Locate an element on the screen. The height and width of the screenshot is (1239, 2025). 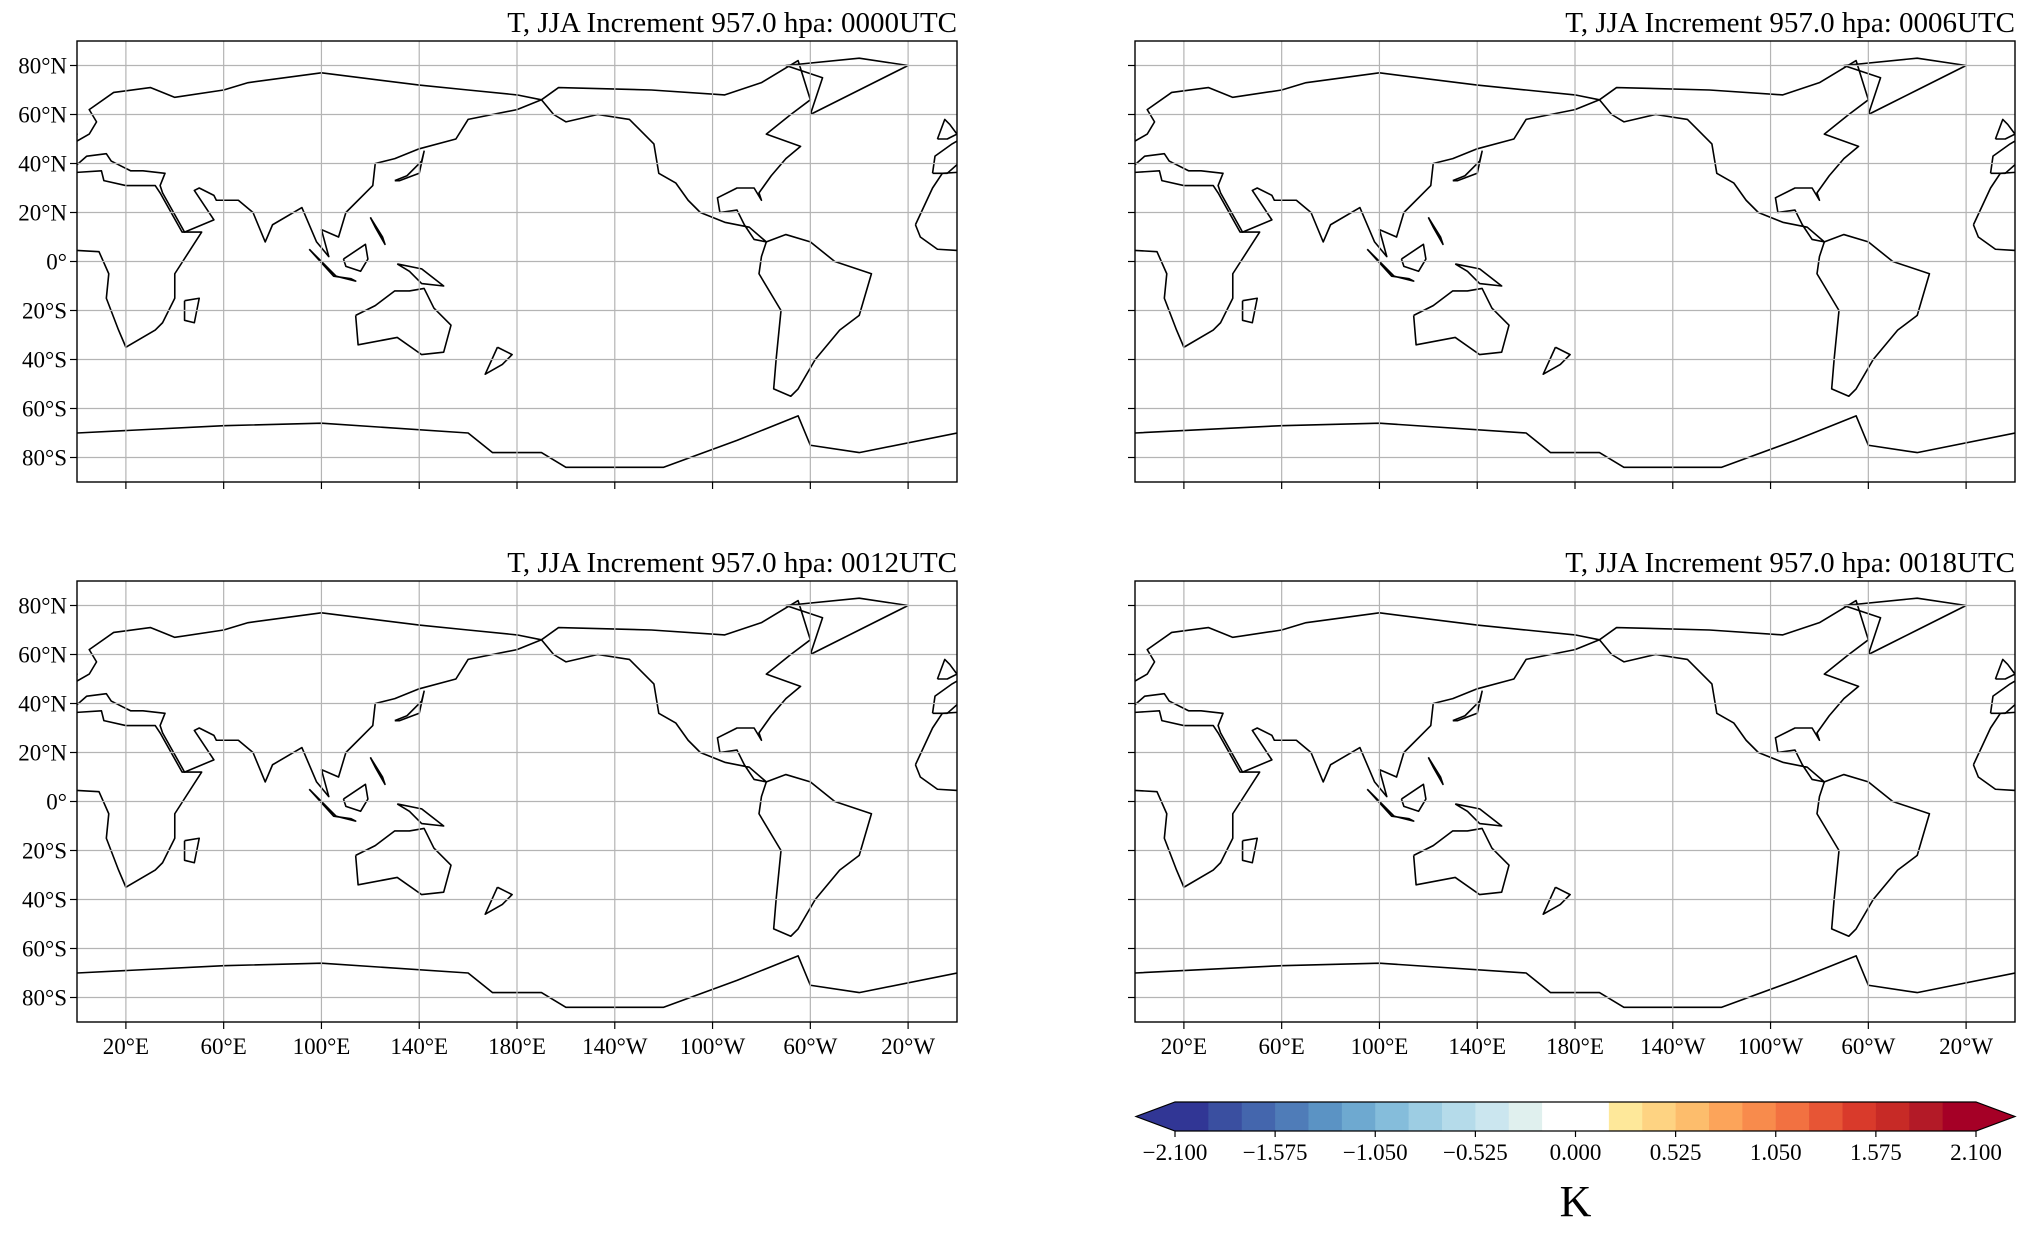
colorbar-tick-label: 2.100 is located at coordinates (1976, 1152).